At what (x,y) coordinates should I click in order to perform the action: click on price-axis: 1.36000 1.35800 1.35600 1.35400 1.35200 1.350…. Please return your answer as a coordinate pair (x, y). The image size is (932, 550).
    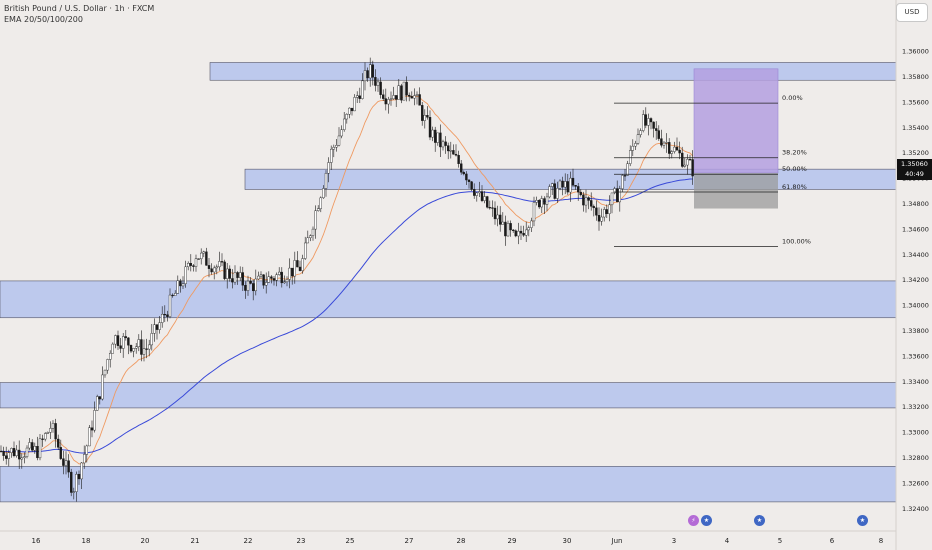
    Looking at the image, I should click on (915, 280).